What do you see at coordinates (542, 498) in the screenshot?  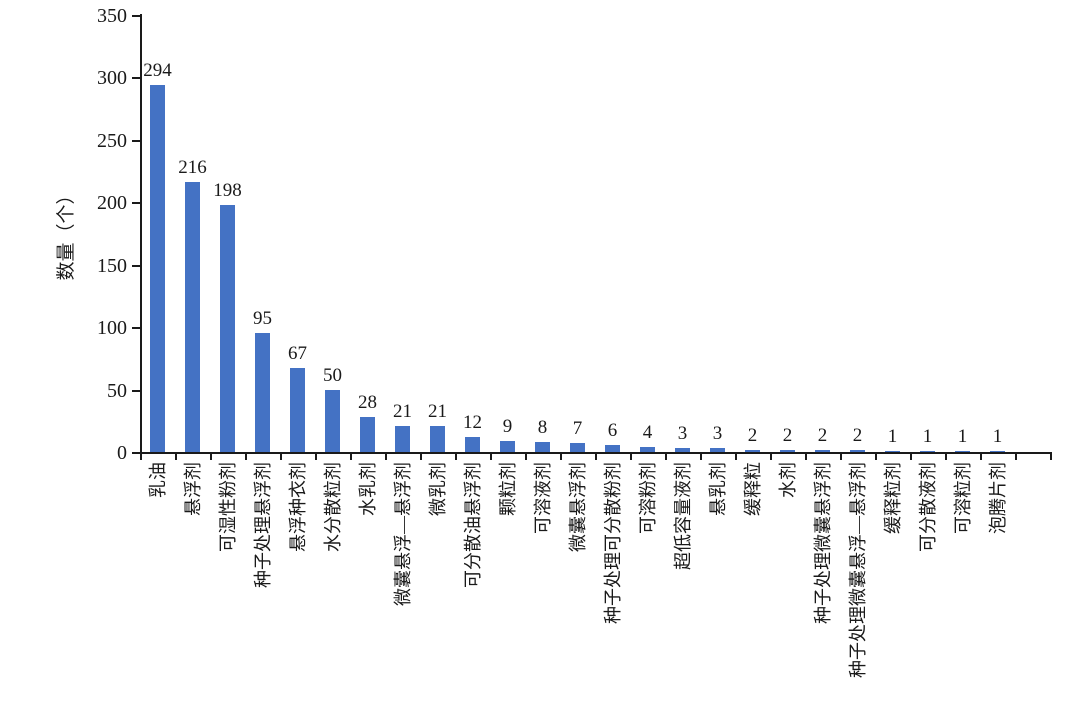 I see `x-category-label: 可溶液剂` at bounding box center [542, 498].